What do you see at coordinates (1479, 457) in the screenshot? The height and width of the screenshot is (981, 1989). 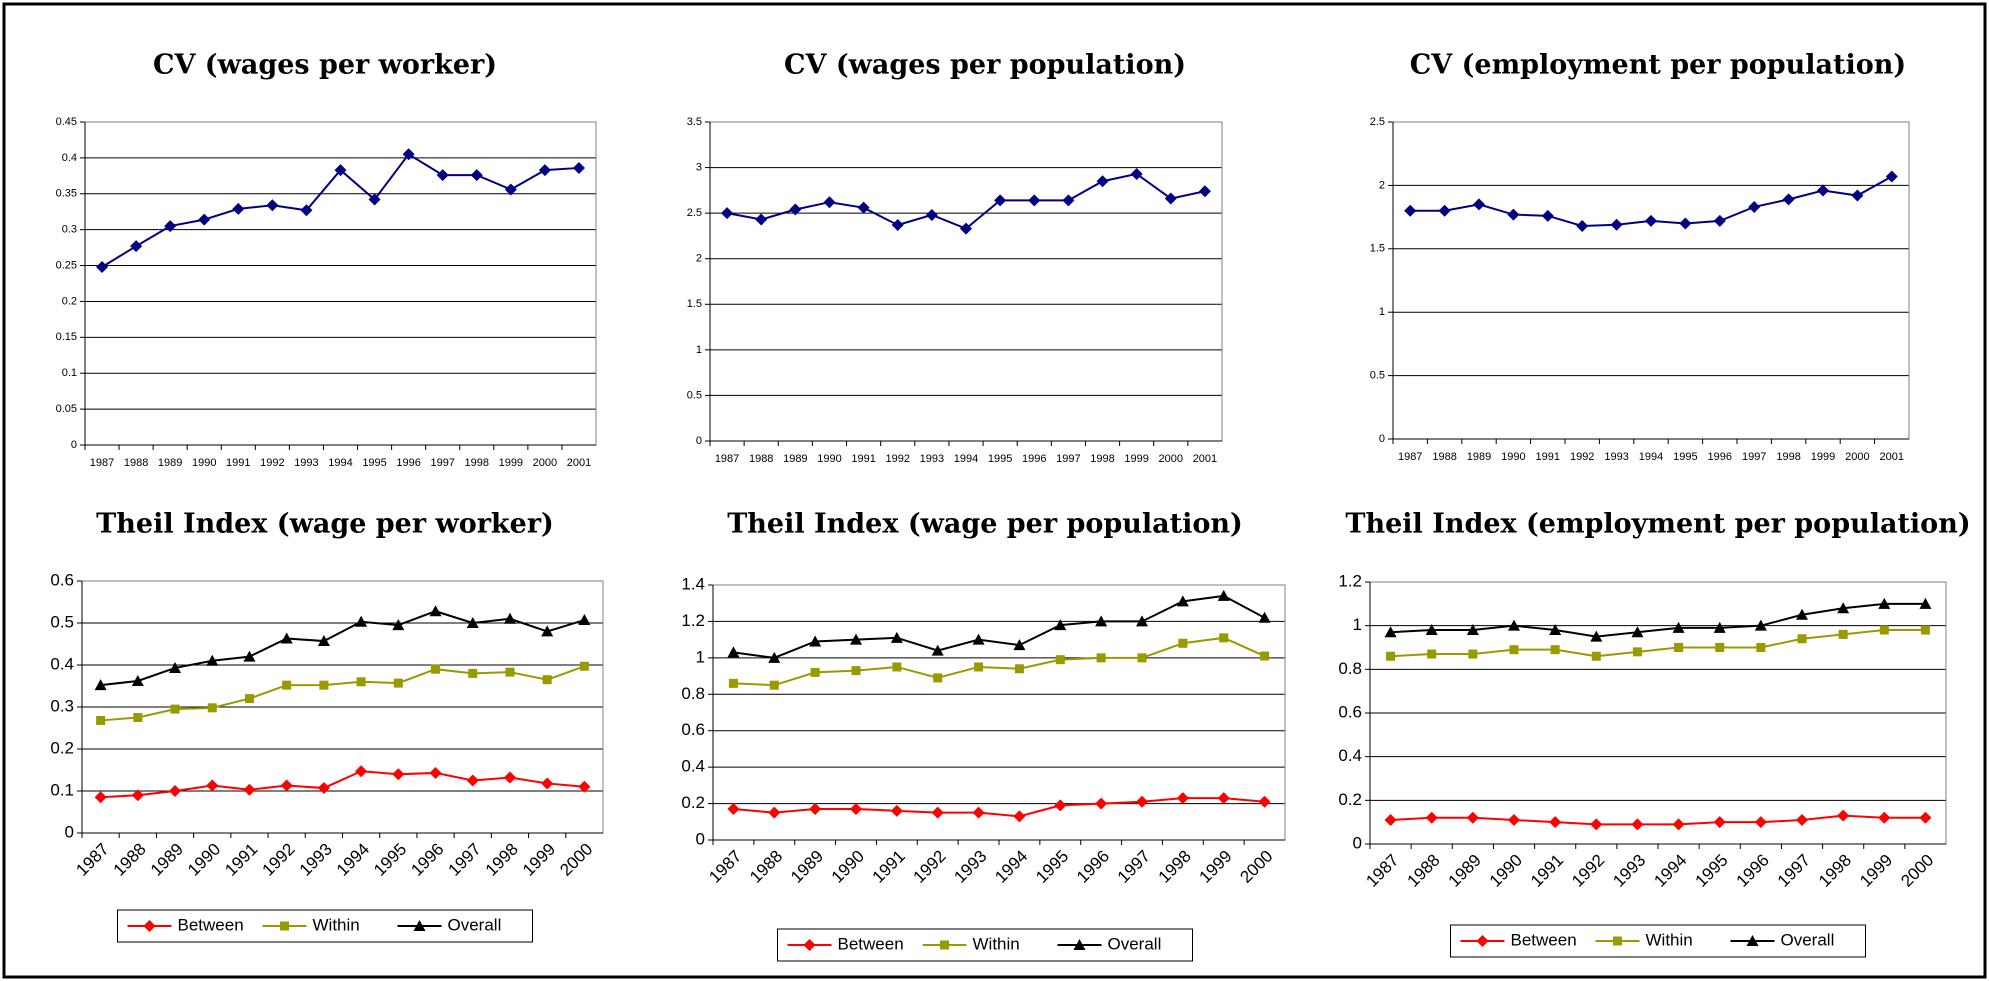 I see `x-tick-label: 1989` at bounding box center [1479, 457].